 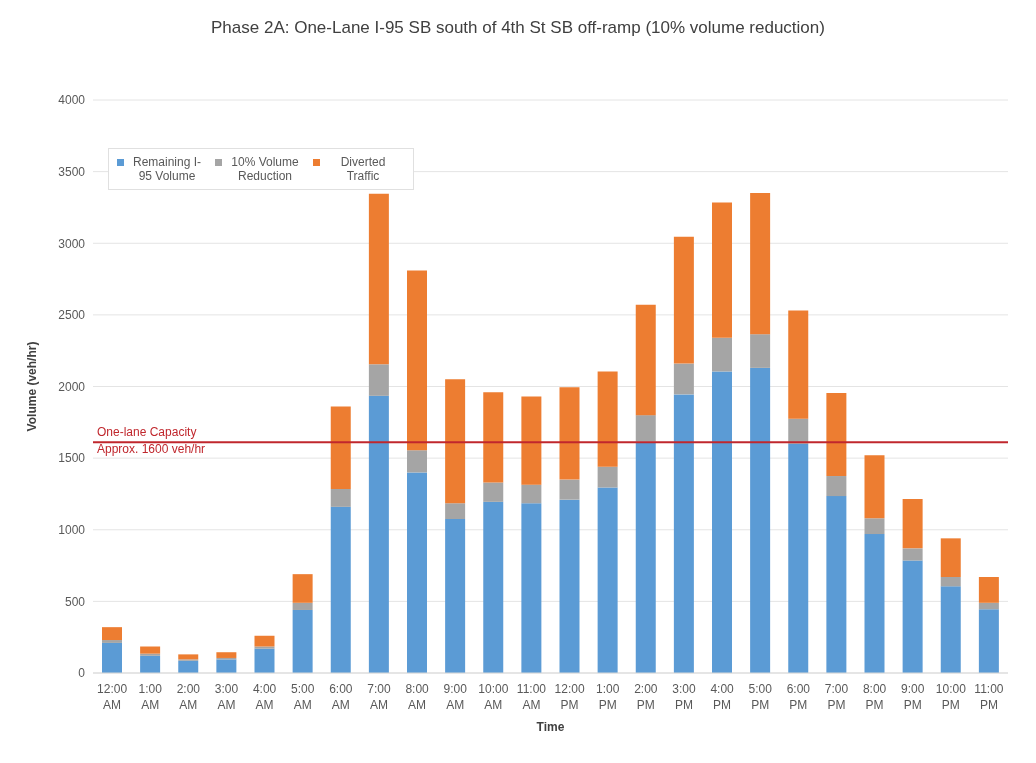 I want to click on legend-label: Diverted Traffic, so click(x=363, y=169).